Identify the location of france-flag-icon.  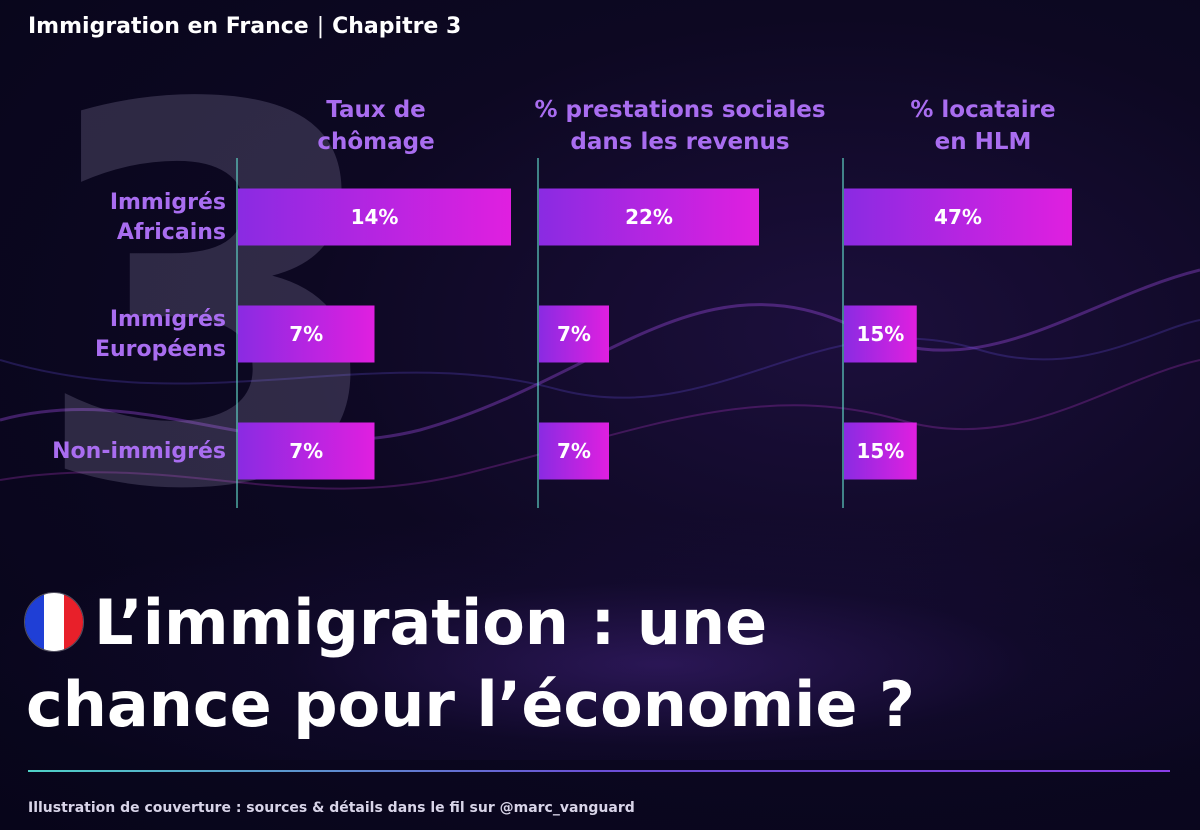
(54, 622).